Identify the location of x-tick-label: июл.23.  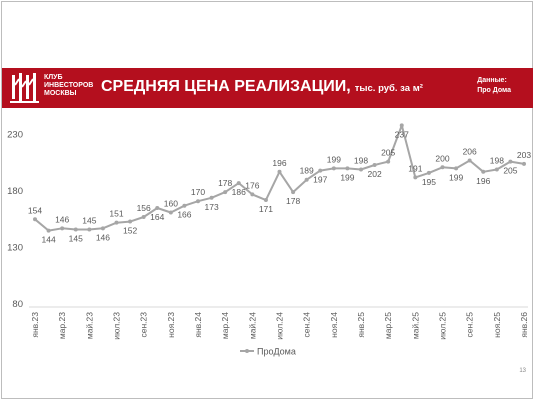
(117, 326).